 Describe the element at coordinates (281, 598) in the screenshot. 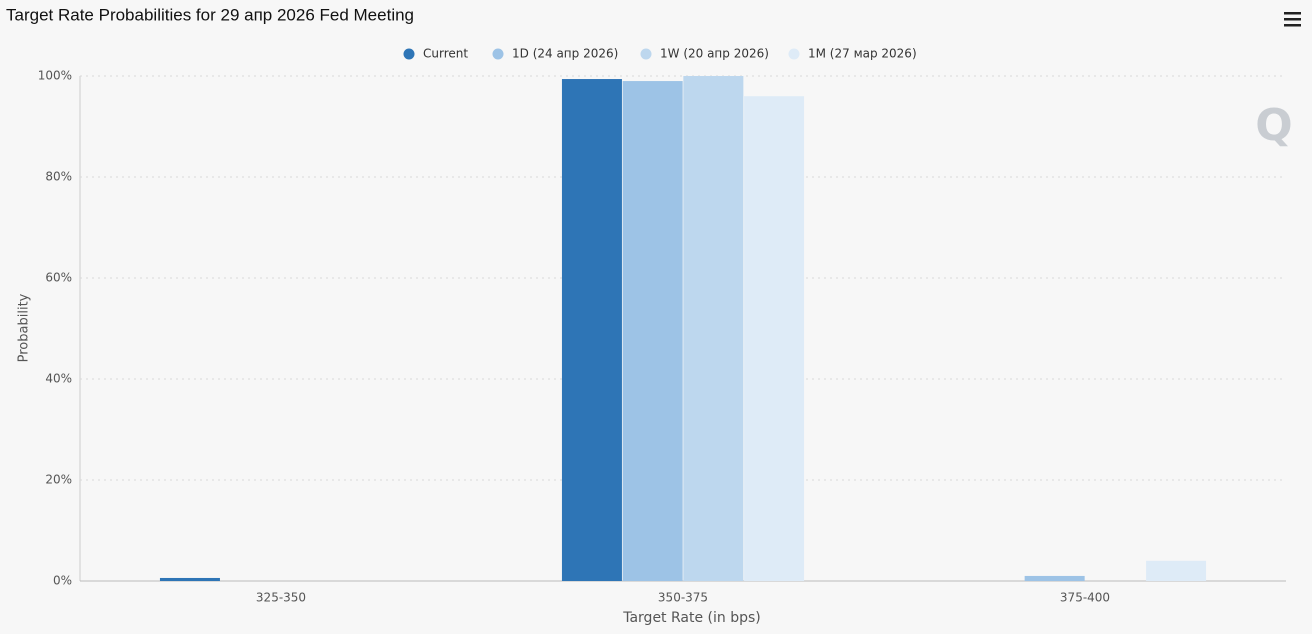

I see `x-tick-label: 325-350` at that location.